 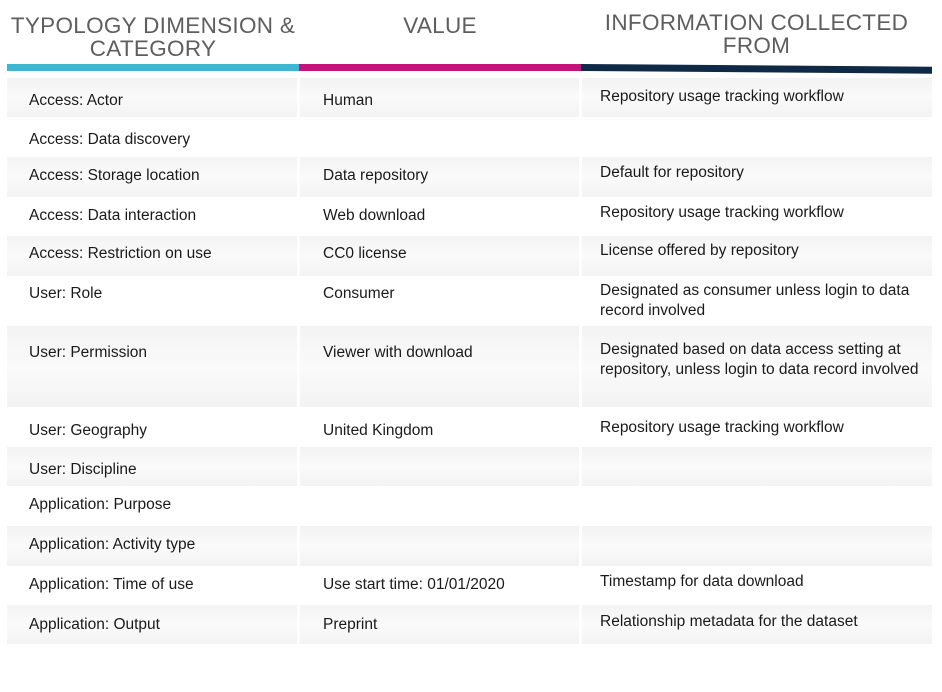 I want to click on dimension-cell: Access: Actor, so click(x=76, y=100).